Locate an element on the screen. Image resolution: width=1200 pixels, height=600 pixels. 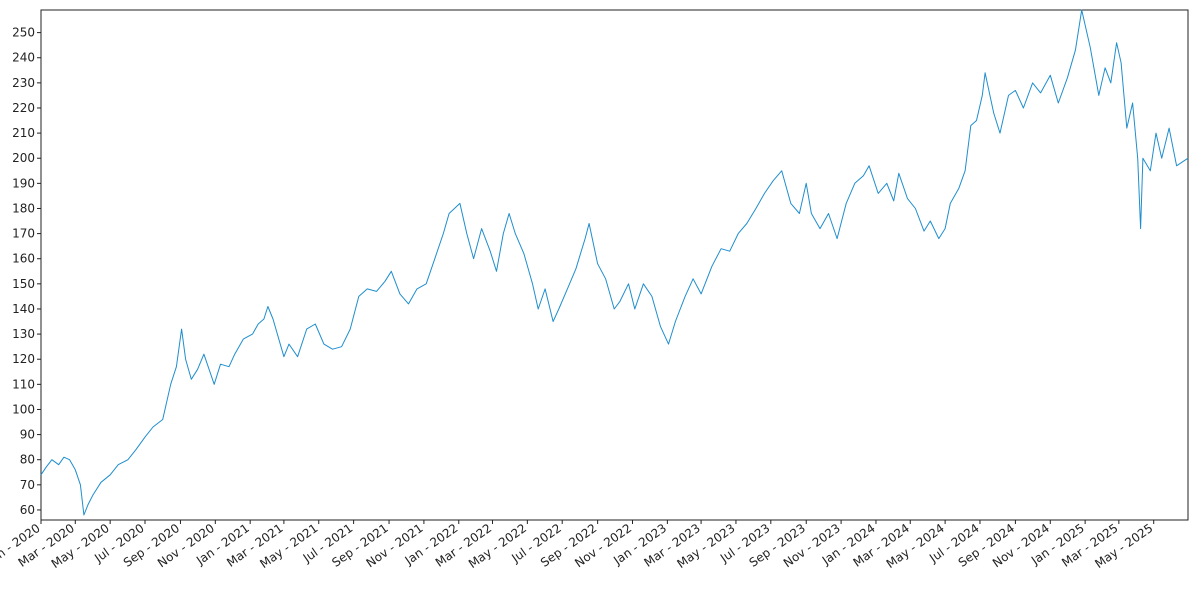
y-tick-label: 190 is located at coordinates (23, 183).